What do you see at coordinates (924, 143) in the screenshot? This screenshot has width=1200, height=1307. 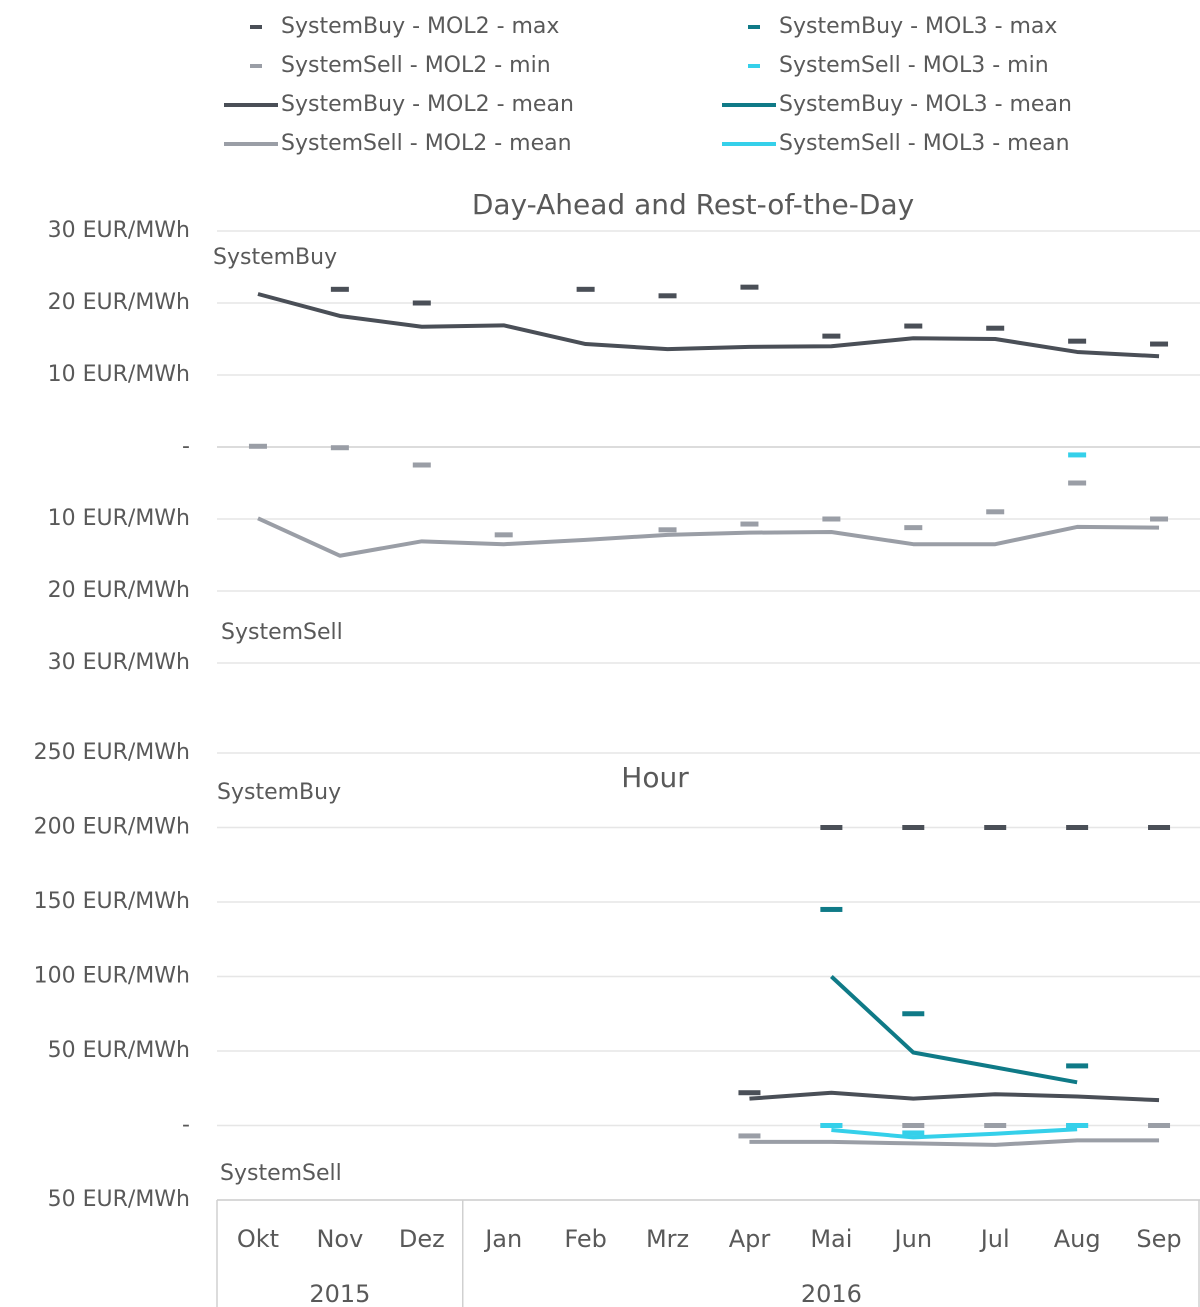 I see `legend-label: SystemSell - MOL3 - mean` at bounding box center [924, 143].